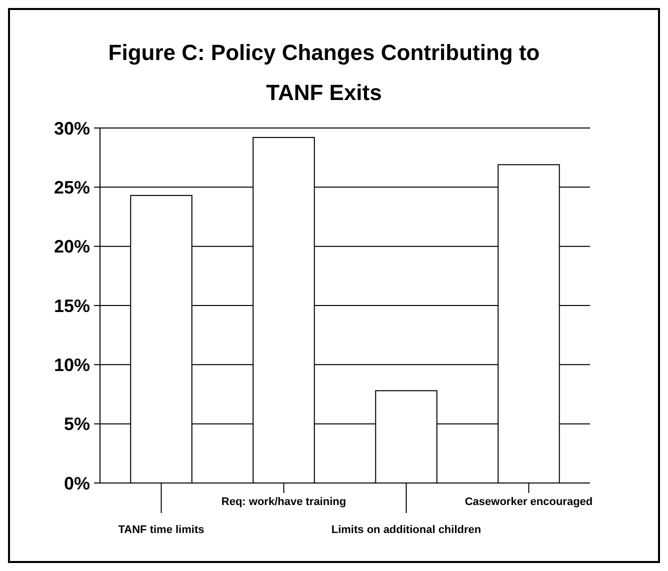  What do you see at coordinates (72, 246) in the screenshot?
I see `y-tick-label: 20%` at bounding box center [72, 246].